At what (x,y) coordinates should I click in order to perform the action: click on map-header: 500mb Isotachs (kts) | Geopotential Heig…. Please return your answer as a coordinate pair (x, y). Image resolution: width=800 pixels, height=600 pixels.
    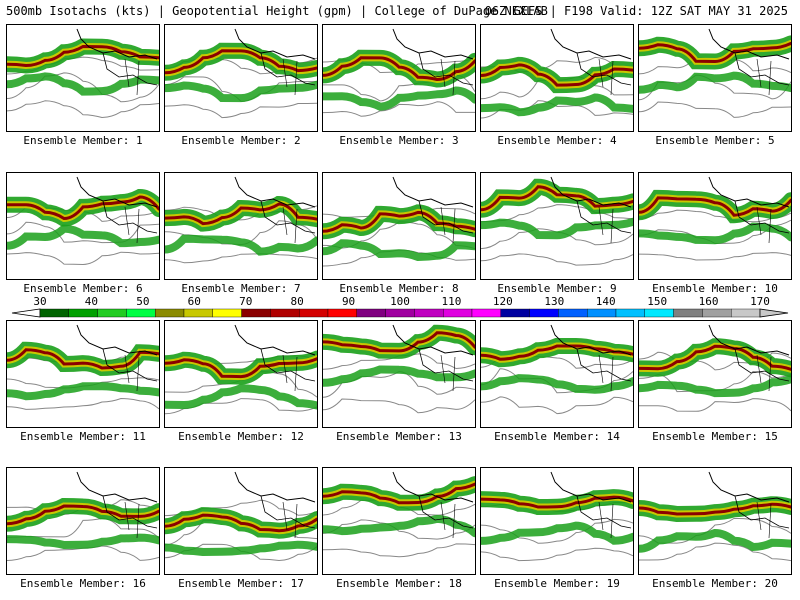
    Looking at the image, I should click on (400, 11).